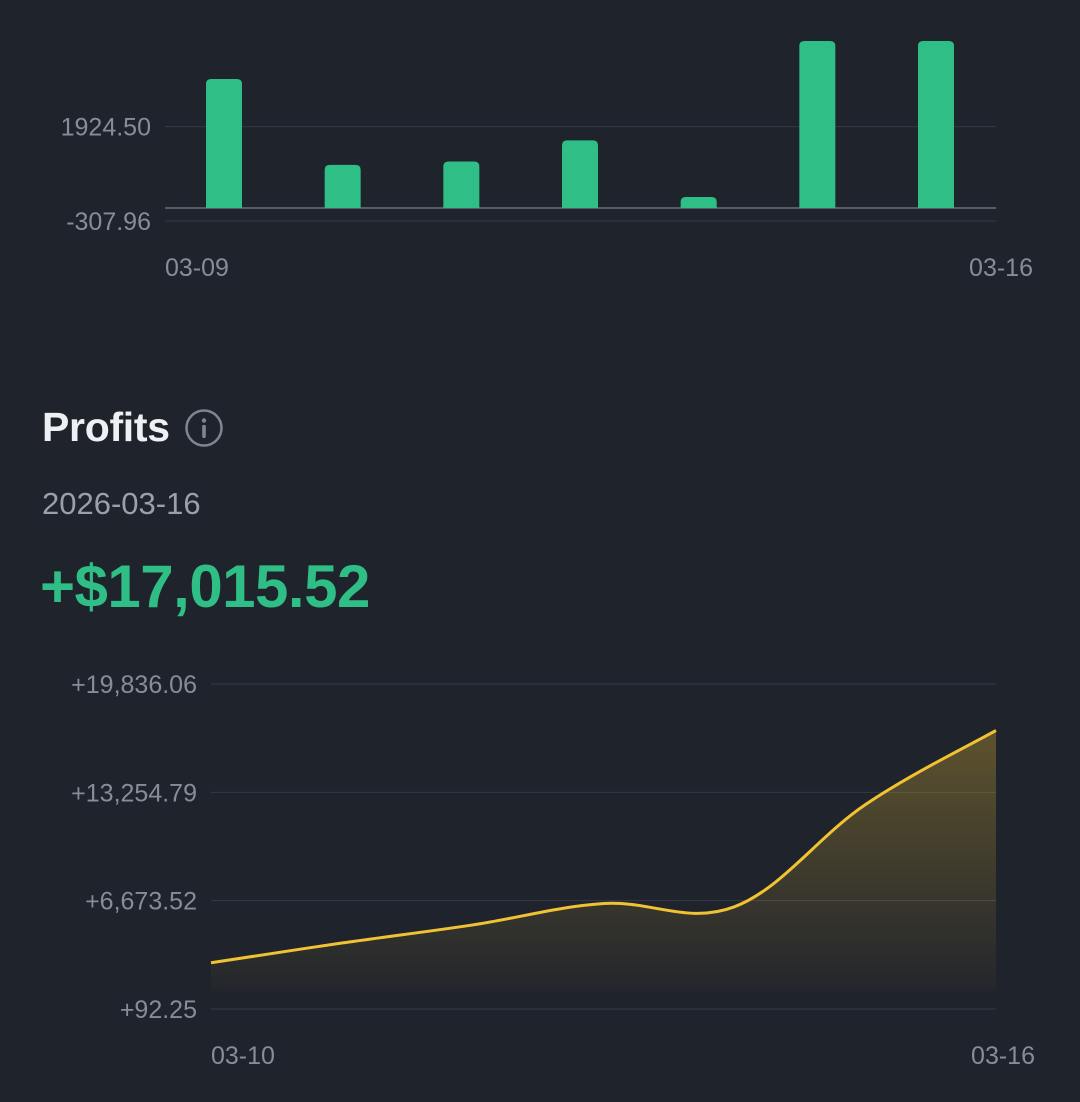 The image size is (1080, 1102). Describe the element at coordinates (243, 1056) in the screenshot. I see `line-x-tick-label: 03-10` at that location.